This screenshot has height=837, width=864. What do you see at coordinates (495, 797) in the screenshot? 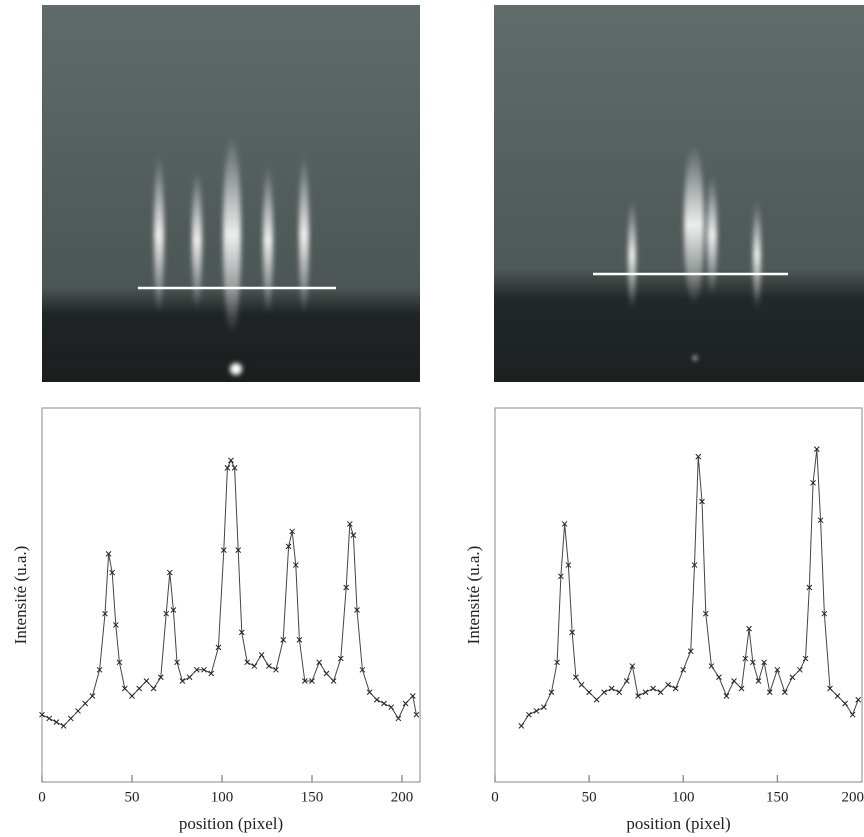
I see `x-tick-label: 0` at bounding box center [495, 797].